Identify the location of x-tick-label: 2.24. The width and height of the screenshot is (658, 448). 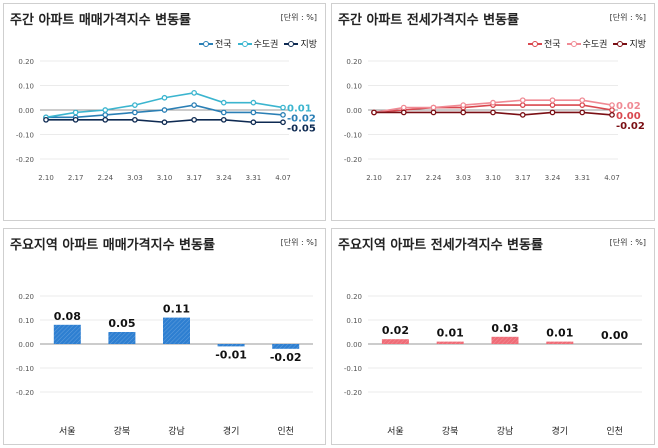
(434, 178).